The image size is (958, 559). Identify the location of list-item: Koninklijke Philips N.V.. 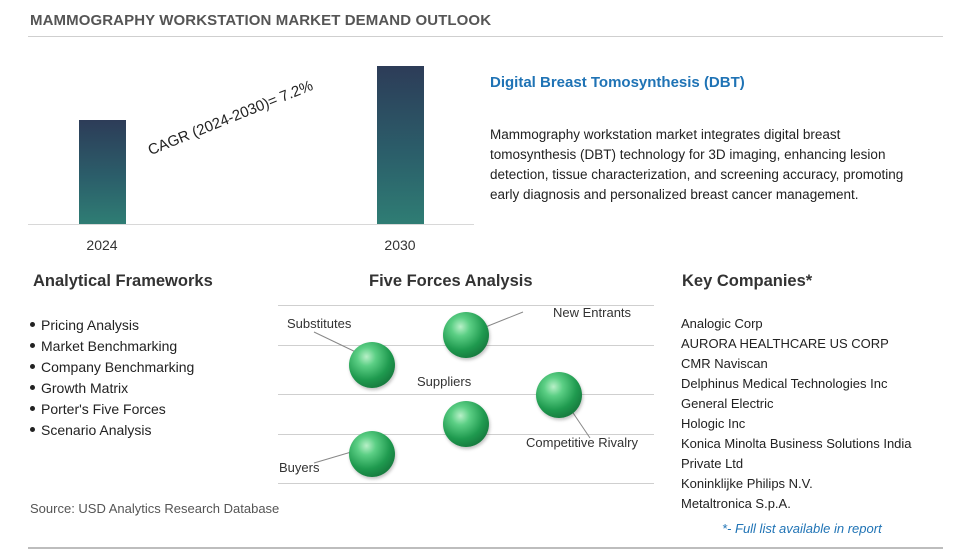
(747, 483).